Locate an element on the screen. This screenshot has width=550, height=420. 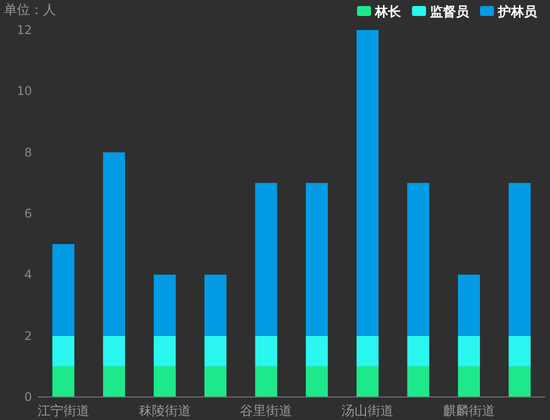
y-tick-label: 12 is located at coordinates (24, 30).